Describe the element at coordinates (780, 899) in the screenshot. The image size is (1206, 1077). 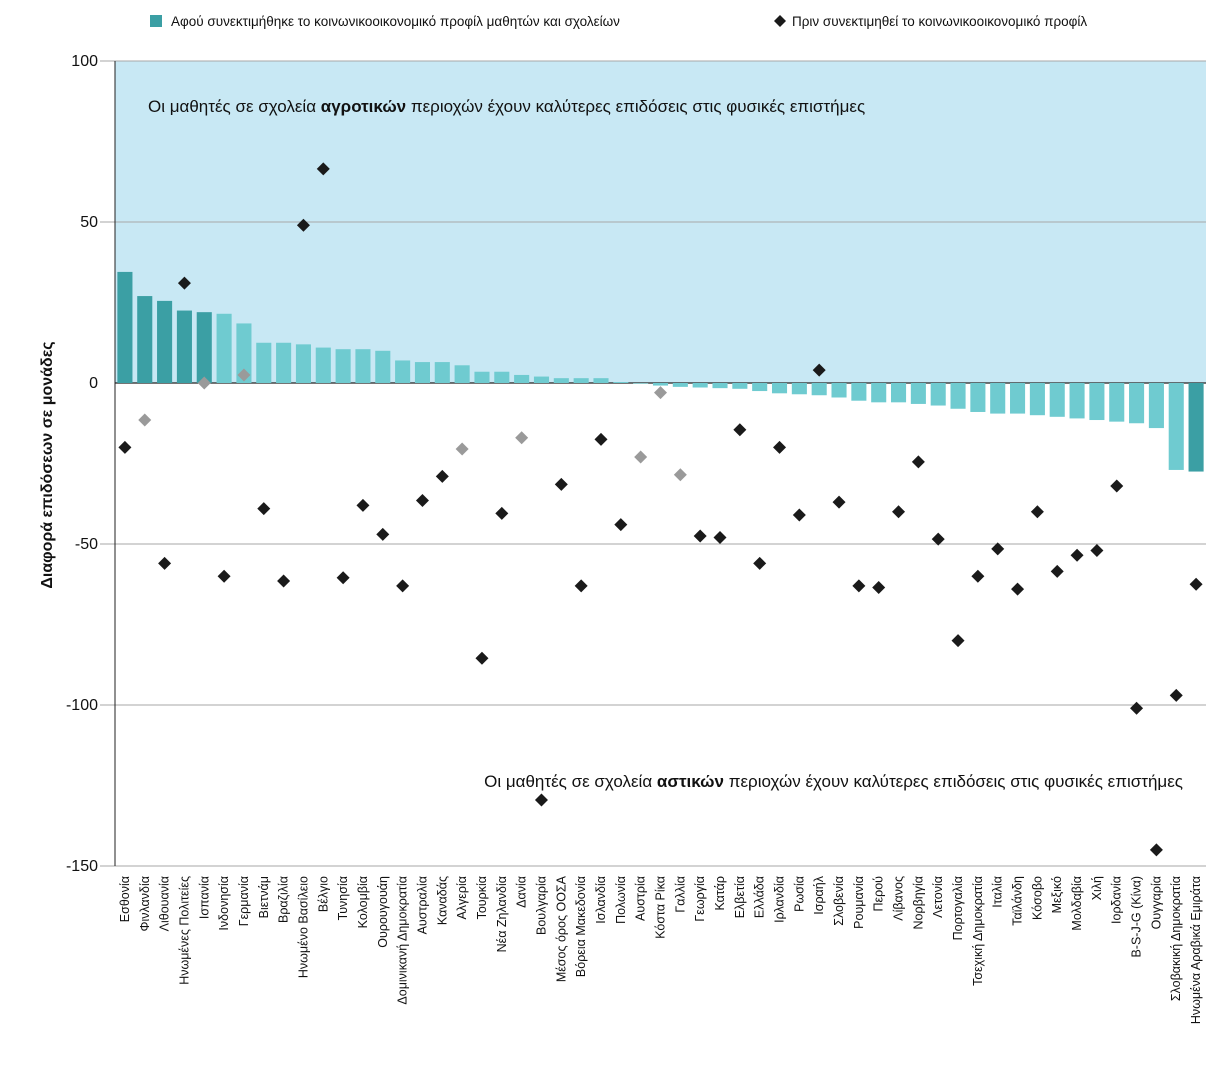
I see `x-tick-label: Ιρλανδία` at that location.